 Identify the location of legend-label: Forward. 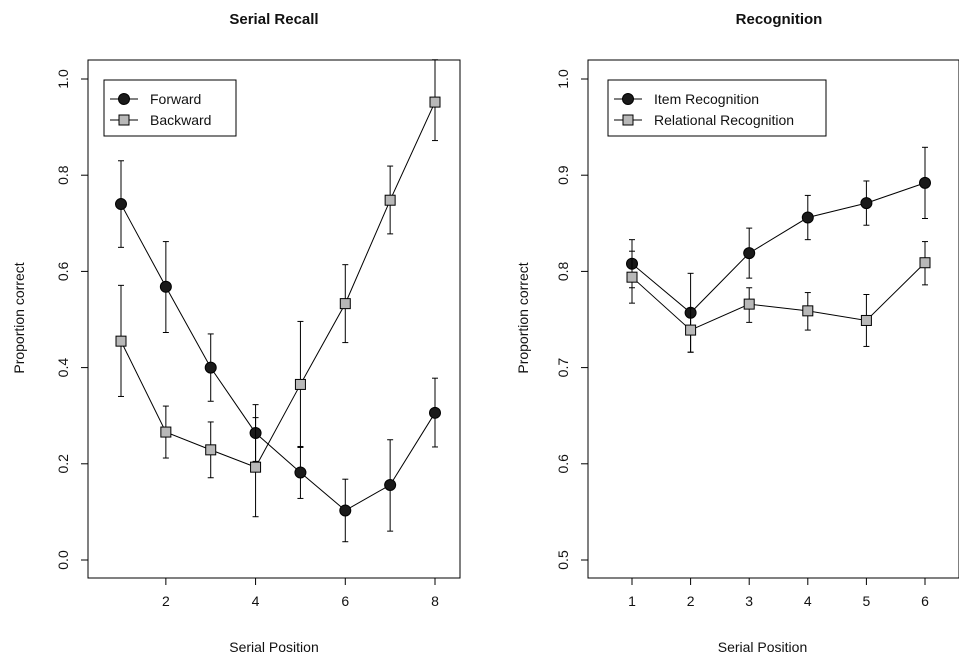
(175, 99).